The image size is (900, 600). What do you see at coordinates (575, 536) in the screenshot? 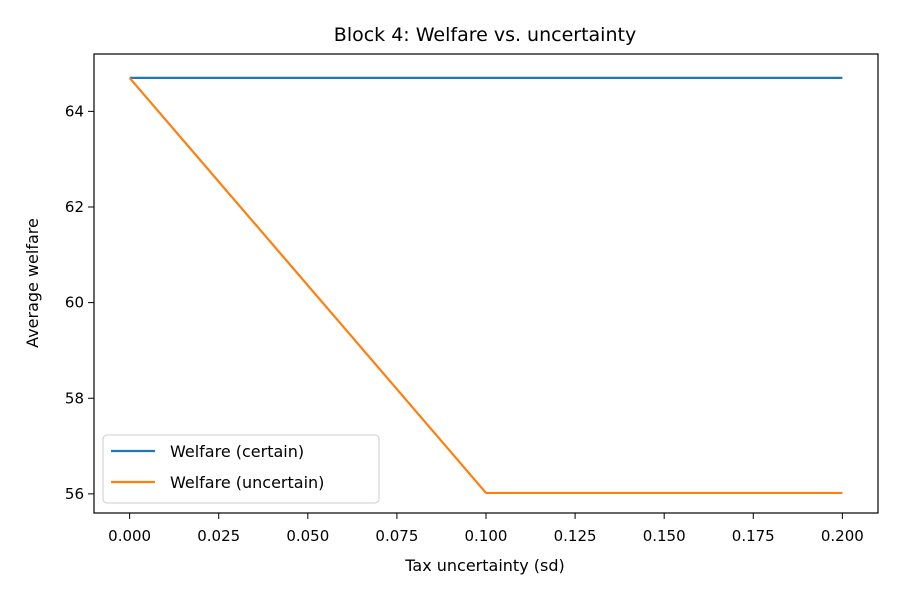
I see `x-tick-label: 0.125` at bounding box center [575, 536].